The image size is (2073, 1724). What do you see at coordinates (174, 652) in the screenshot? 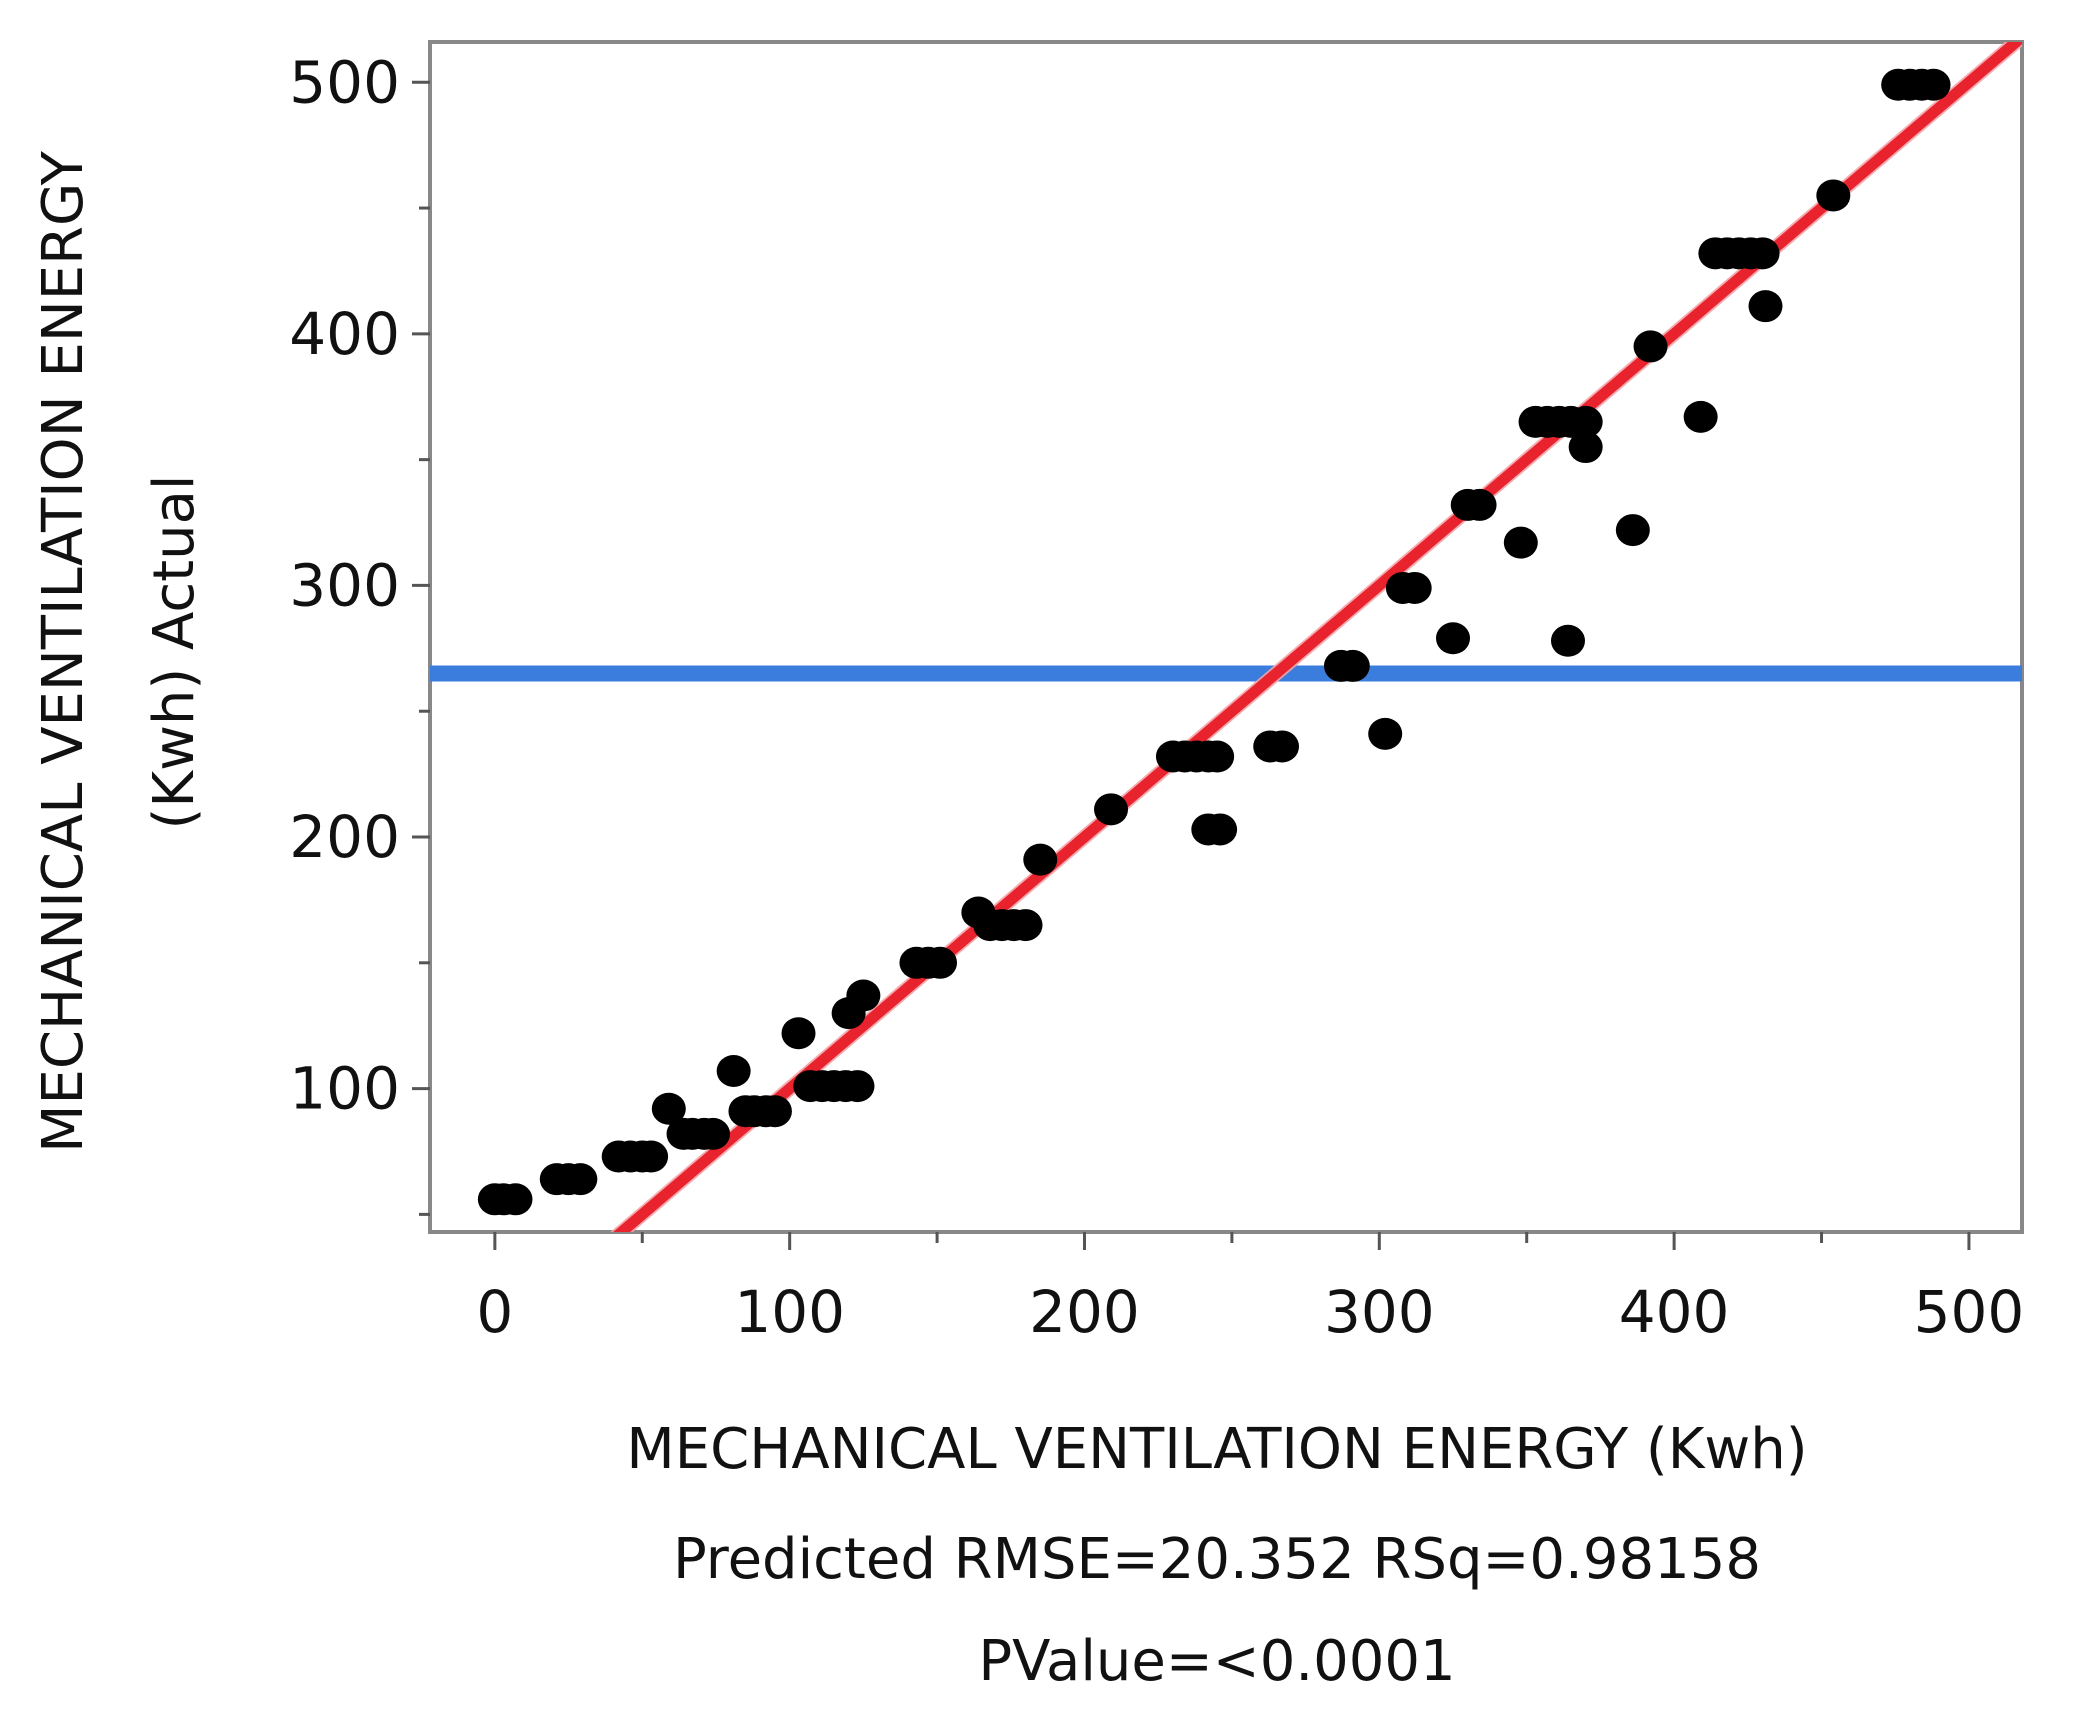
I see `y-axis-title-line2: (Kwh) Actual` at bounding box center [174, 652].